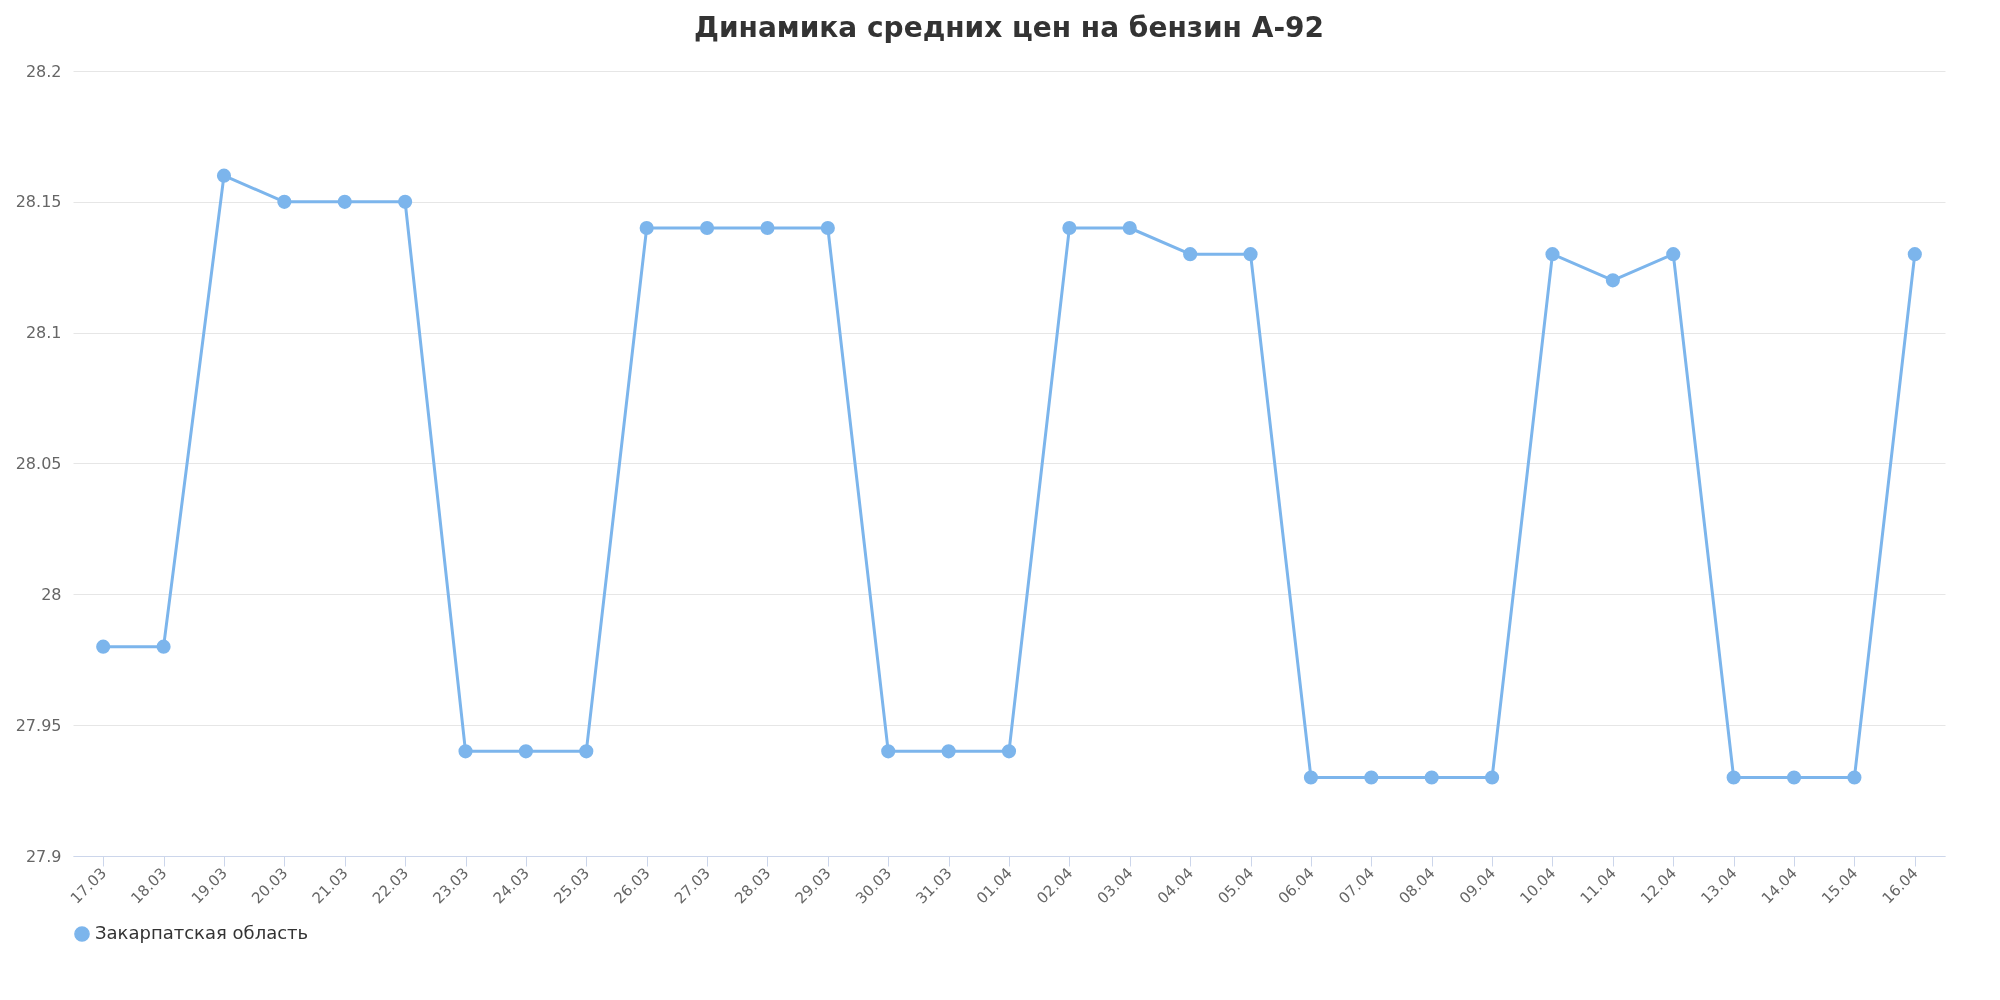 The image size is (2000, 1000). What do you see at coordinates (202, 932) in the screenshot?
I see `legend-label: Закарпатская область` at bounding box center [202, 932].